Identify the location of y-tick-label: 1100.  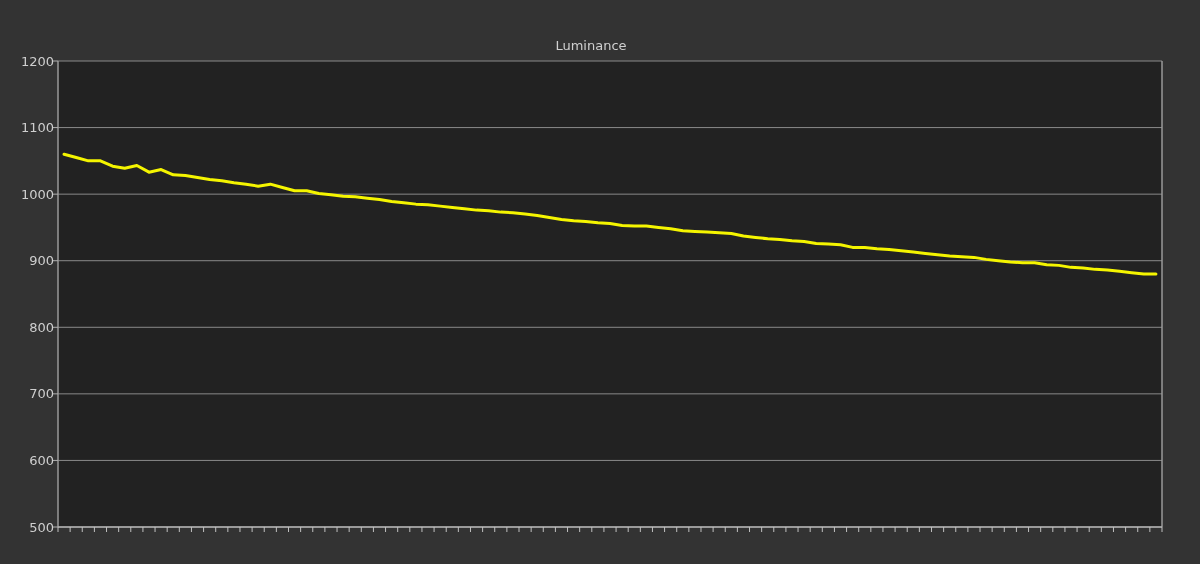
(37, 128).